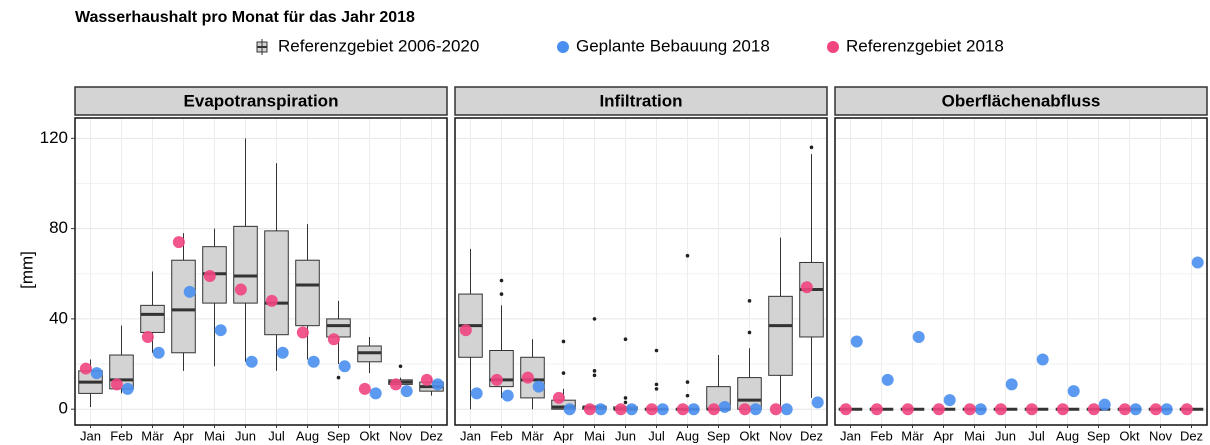 This screenshot has height=445, width=1210. Describe the element at coordinates (58, 227) in the screenshot. I see `y-tick-label: 80` at that location.